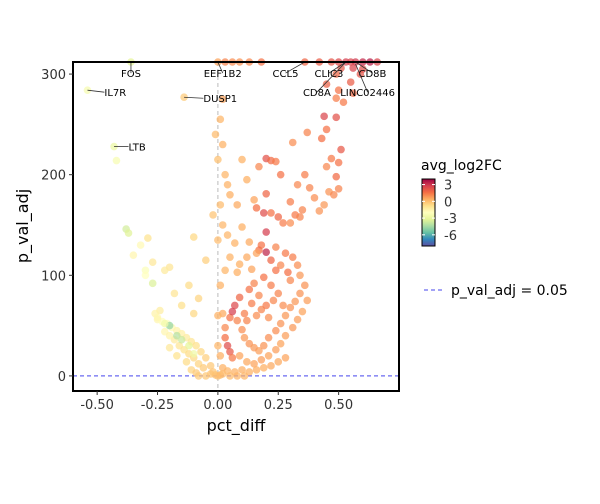 This screenshot has height=504, width=600. What do you see at coordinates (53, 75) in the screenshot?
I see `y-tick-label: 300` at bounding box center [53, 75].